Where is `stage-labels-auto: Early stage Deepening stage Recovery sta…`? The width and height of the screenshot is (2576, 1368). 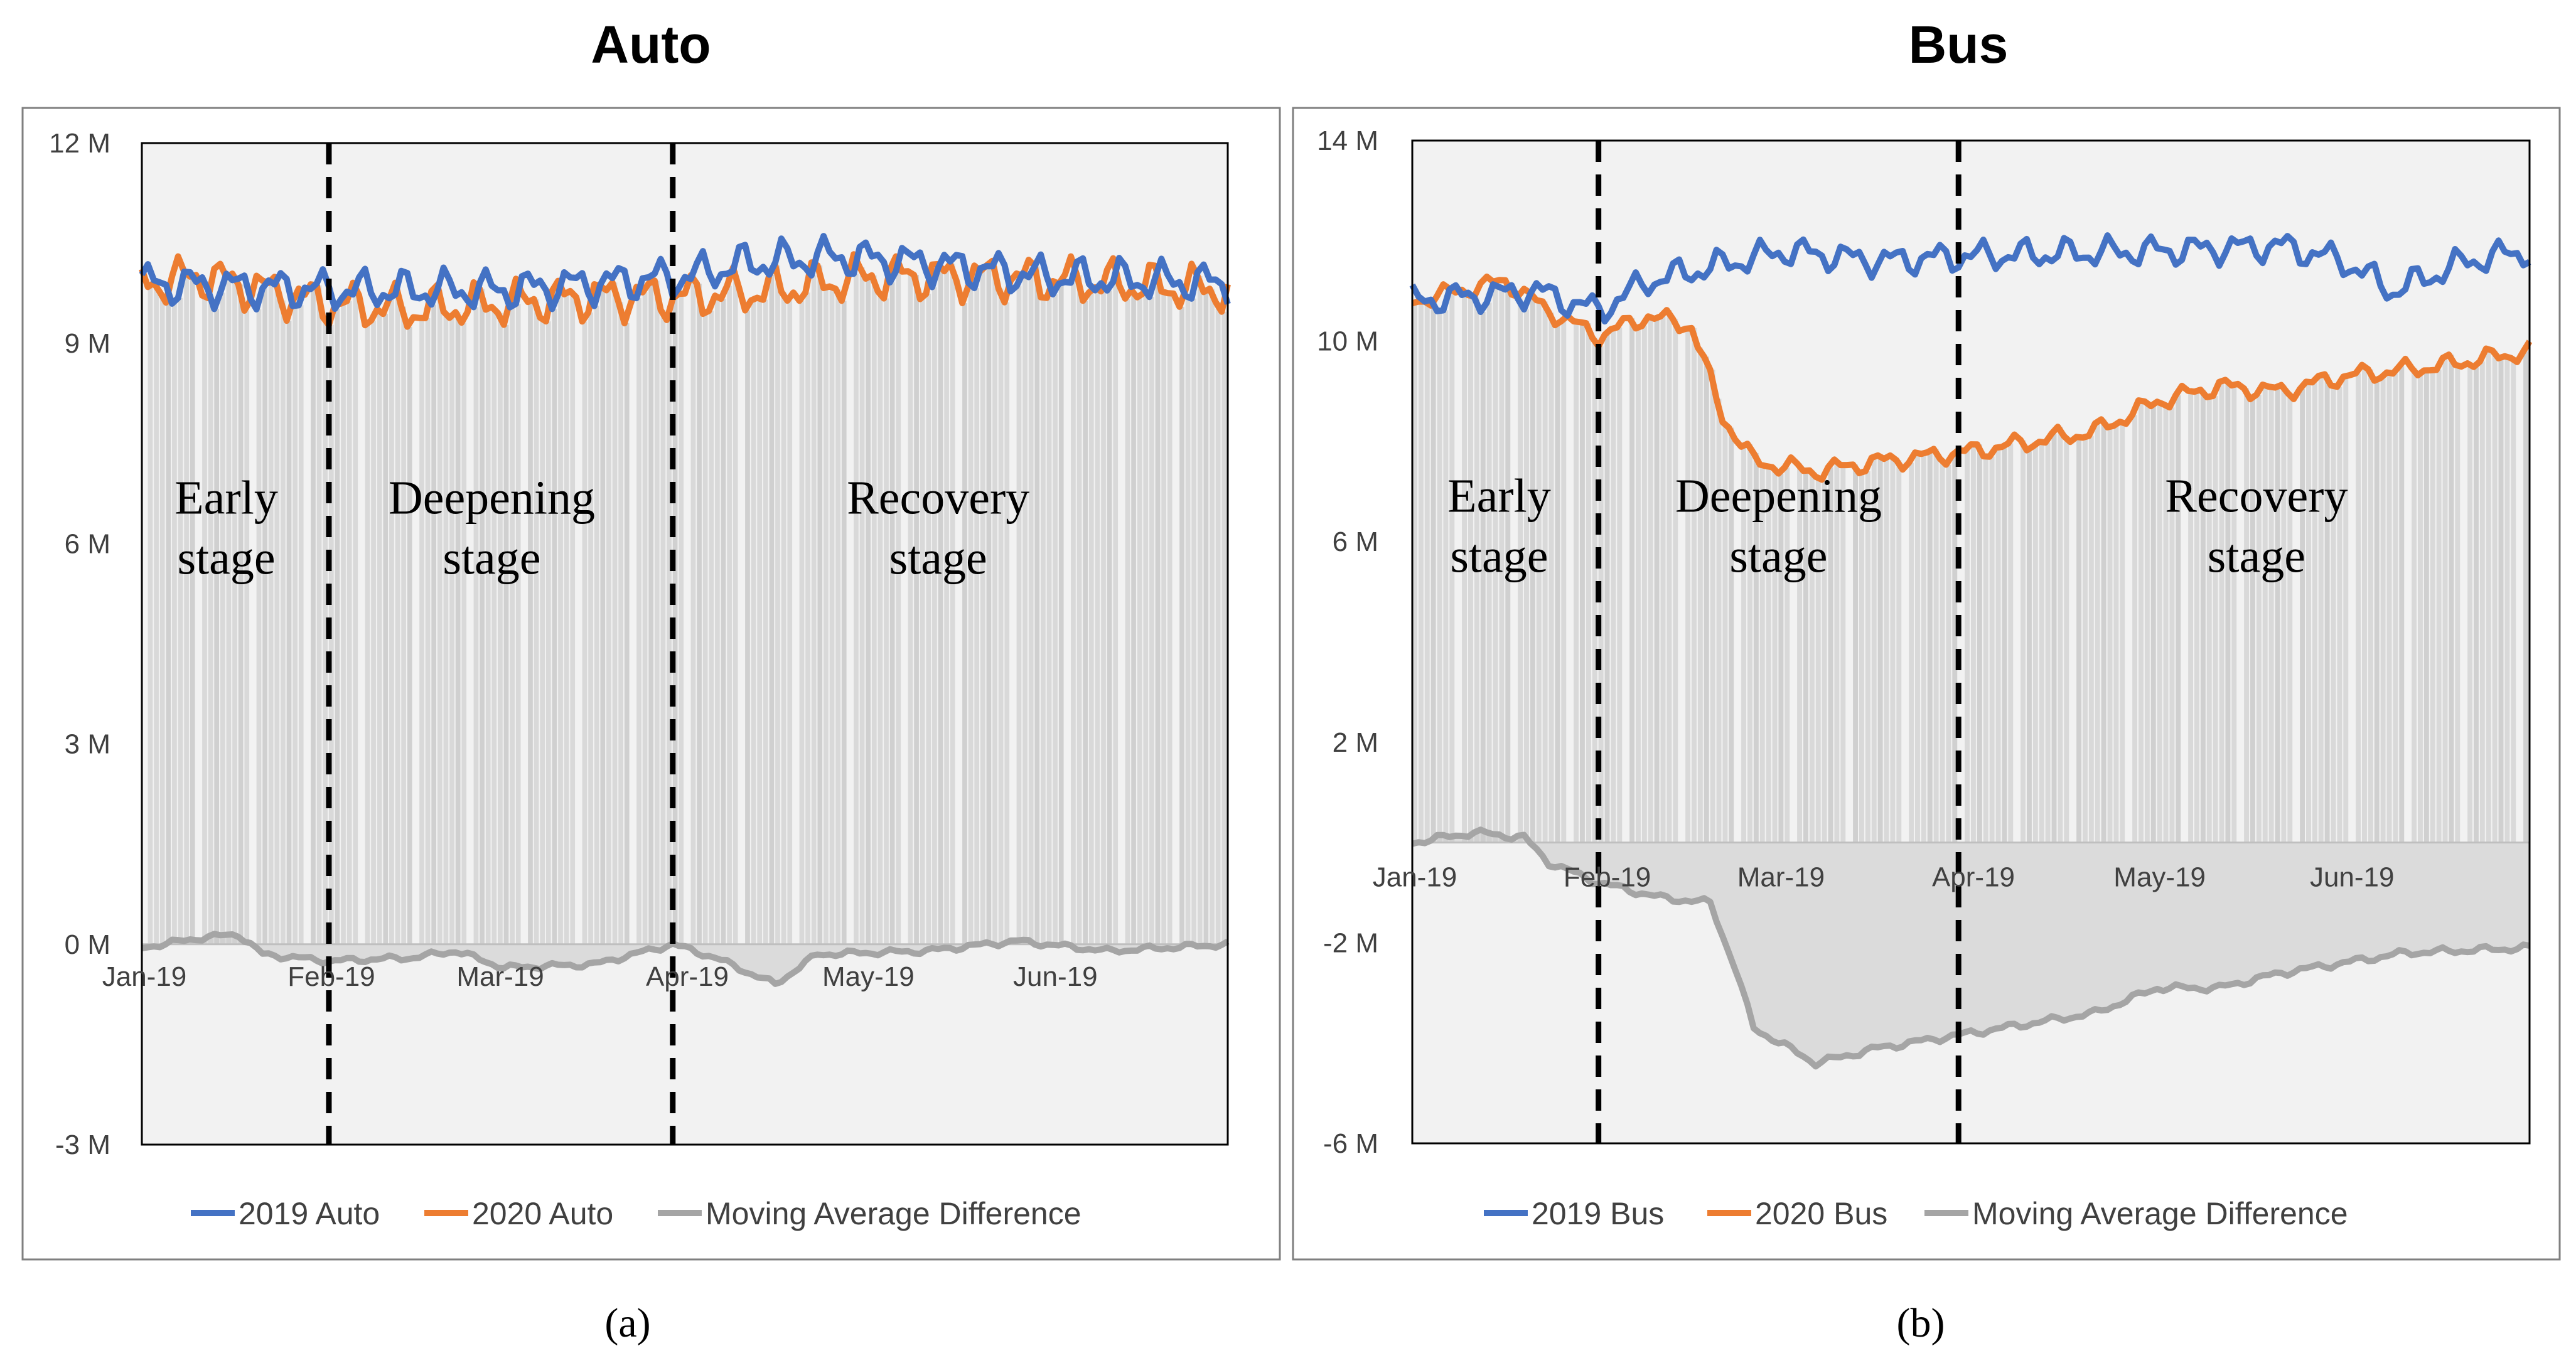 stage-labels-auto: Early stage Deepening stage Recovery sta… is located at coordinates (601, 528).